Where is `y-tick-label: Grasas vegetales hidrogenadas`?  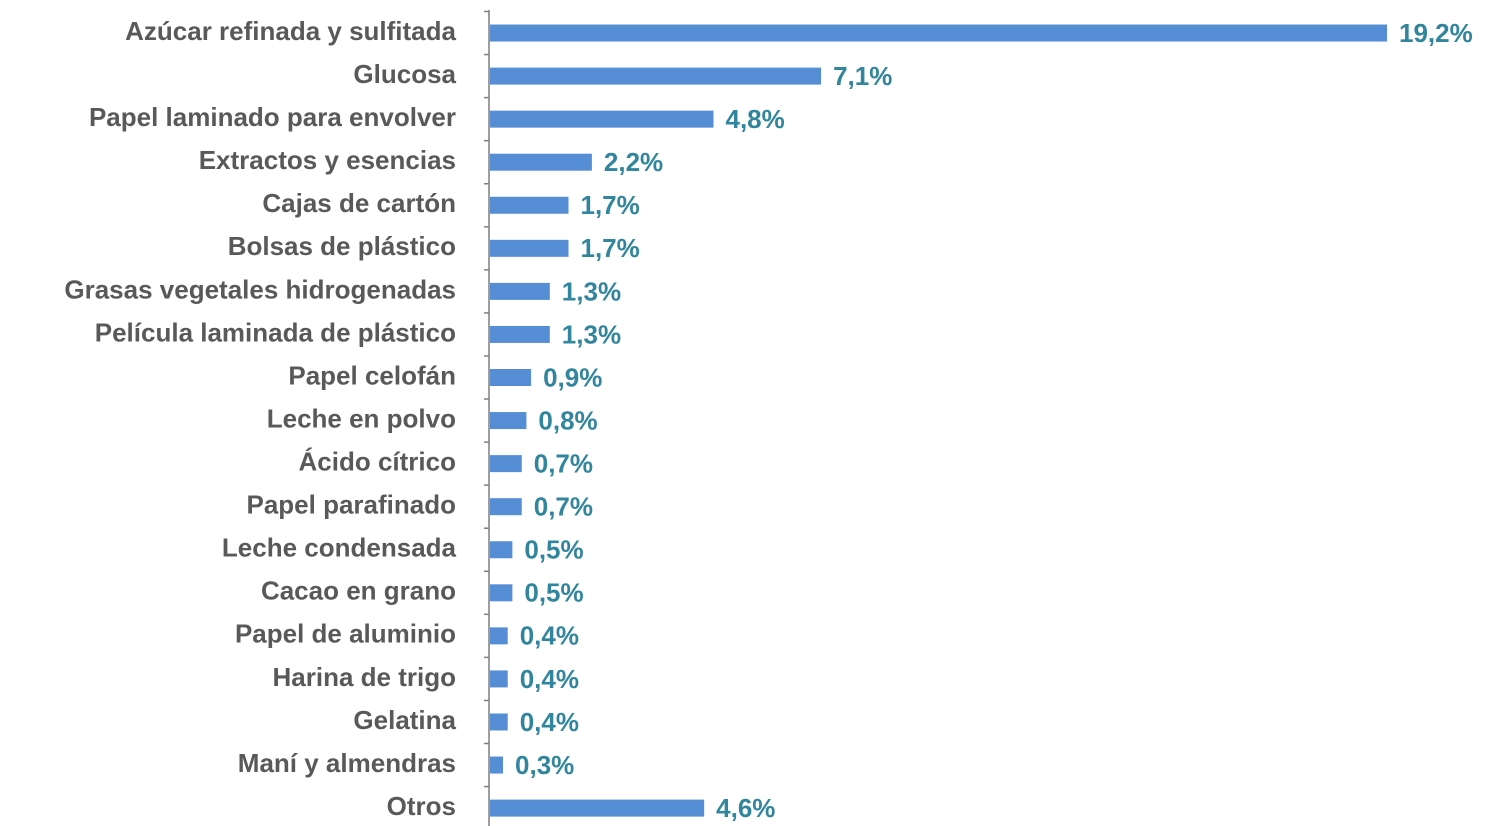 y-tick-label: Grasas vegetales hidrogenadas is located at coordinates (260, 289).